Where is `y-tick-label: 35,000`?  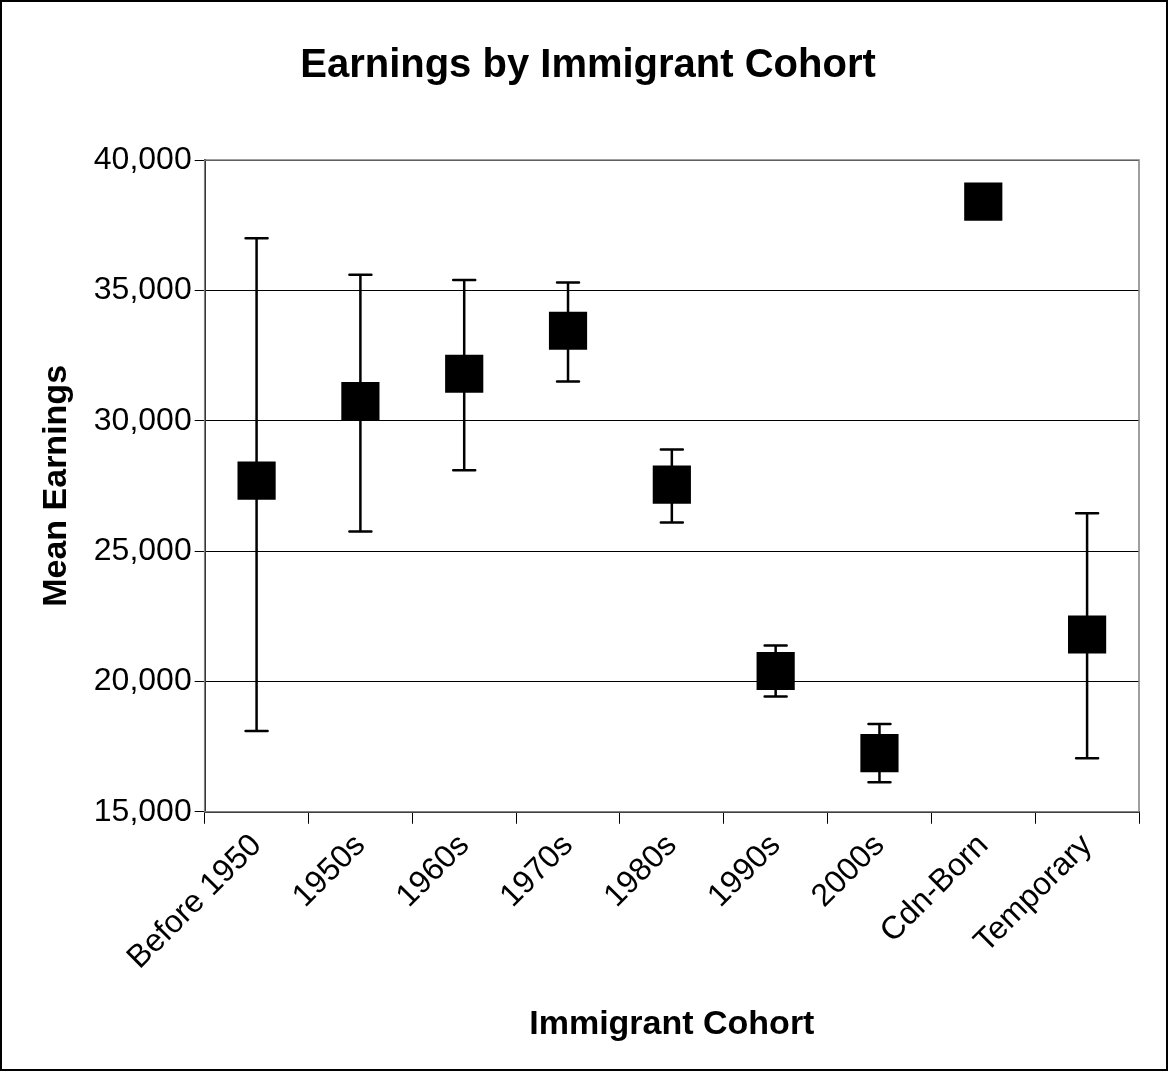
y-tick-label: 35,000 is located at coordinates (142, 288).